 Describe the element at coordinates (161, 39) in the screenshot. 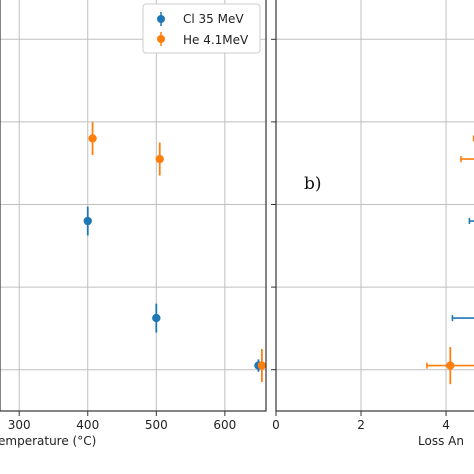

I see `legend-marker-he` at that location.